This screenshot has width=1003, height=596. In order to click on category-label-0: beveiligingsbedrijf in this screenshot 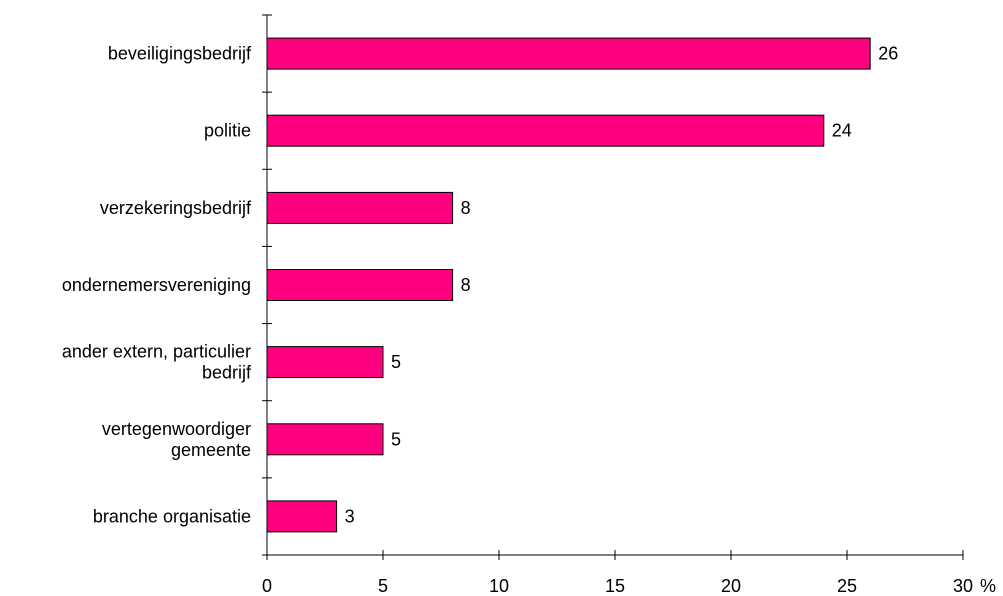, I will do `click(180, 54)`.